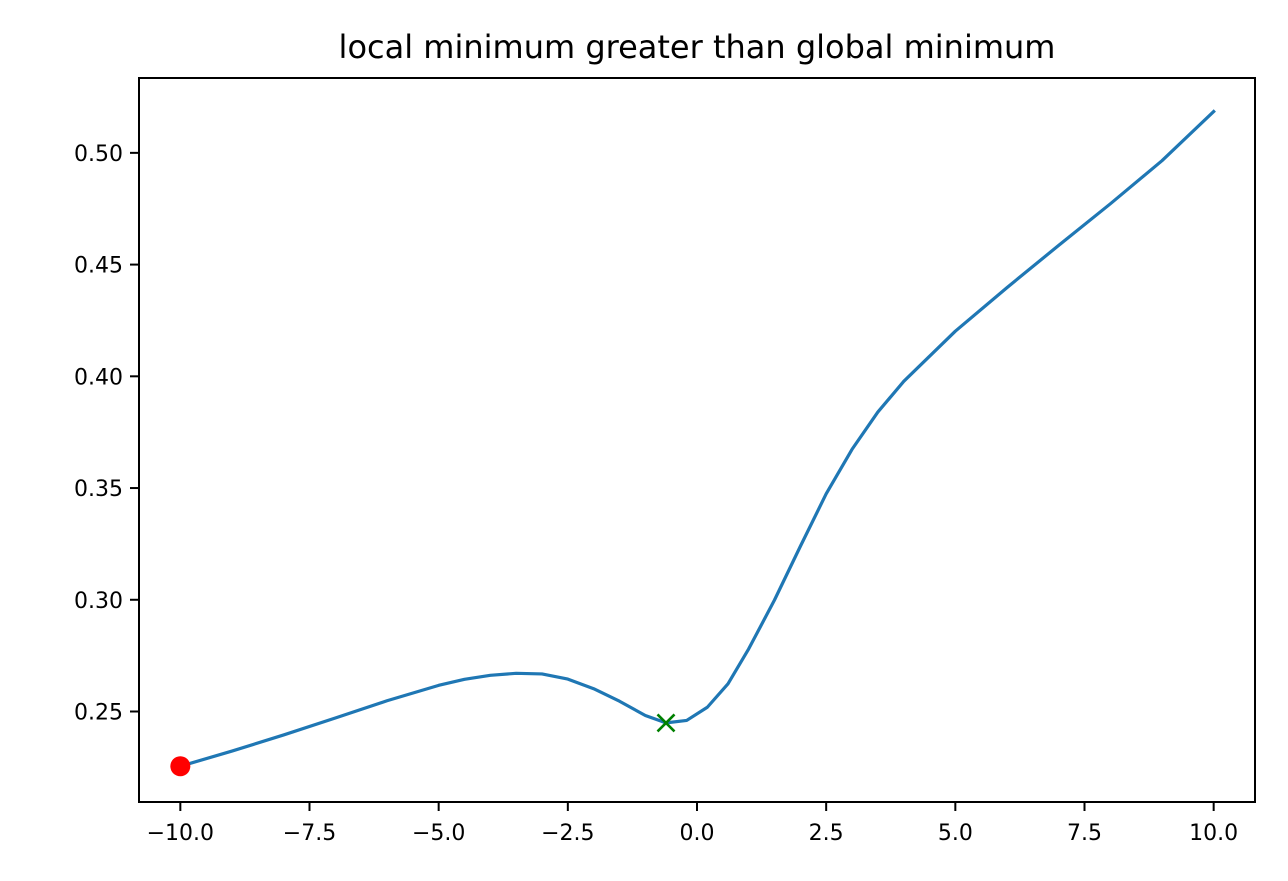 Image resolution: width=1288 pixels, height=881 pixels. I want to click on y-tick-label-1: 0.30, so click(98, 601).